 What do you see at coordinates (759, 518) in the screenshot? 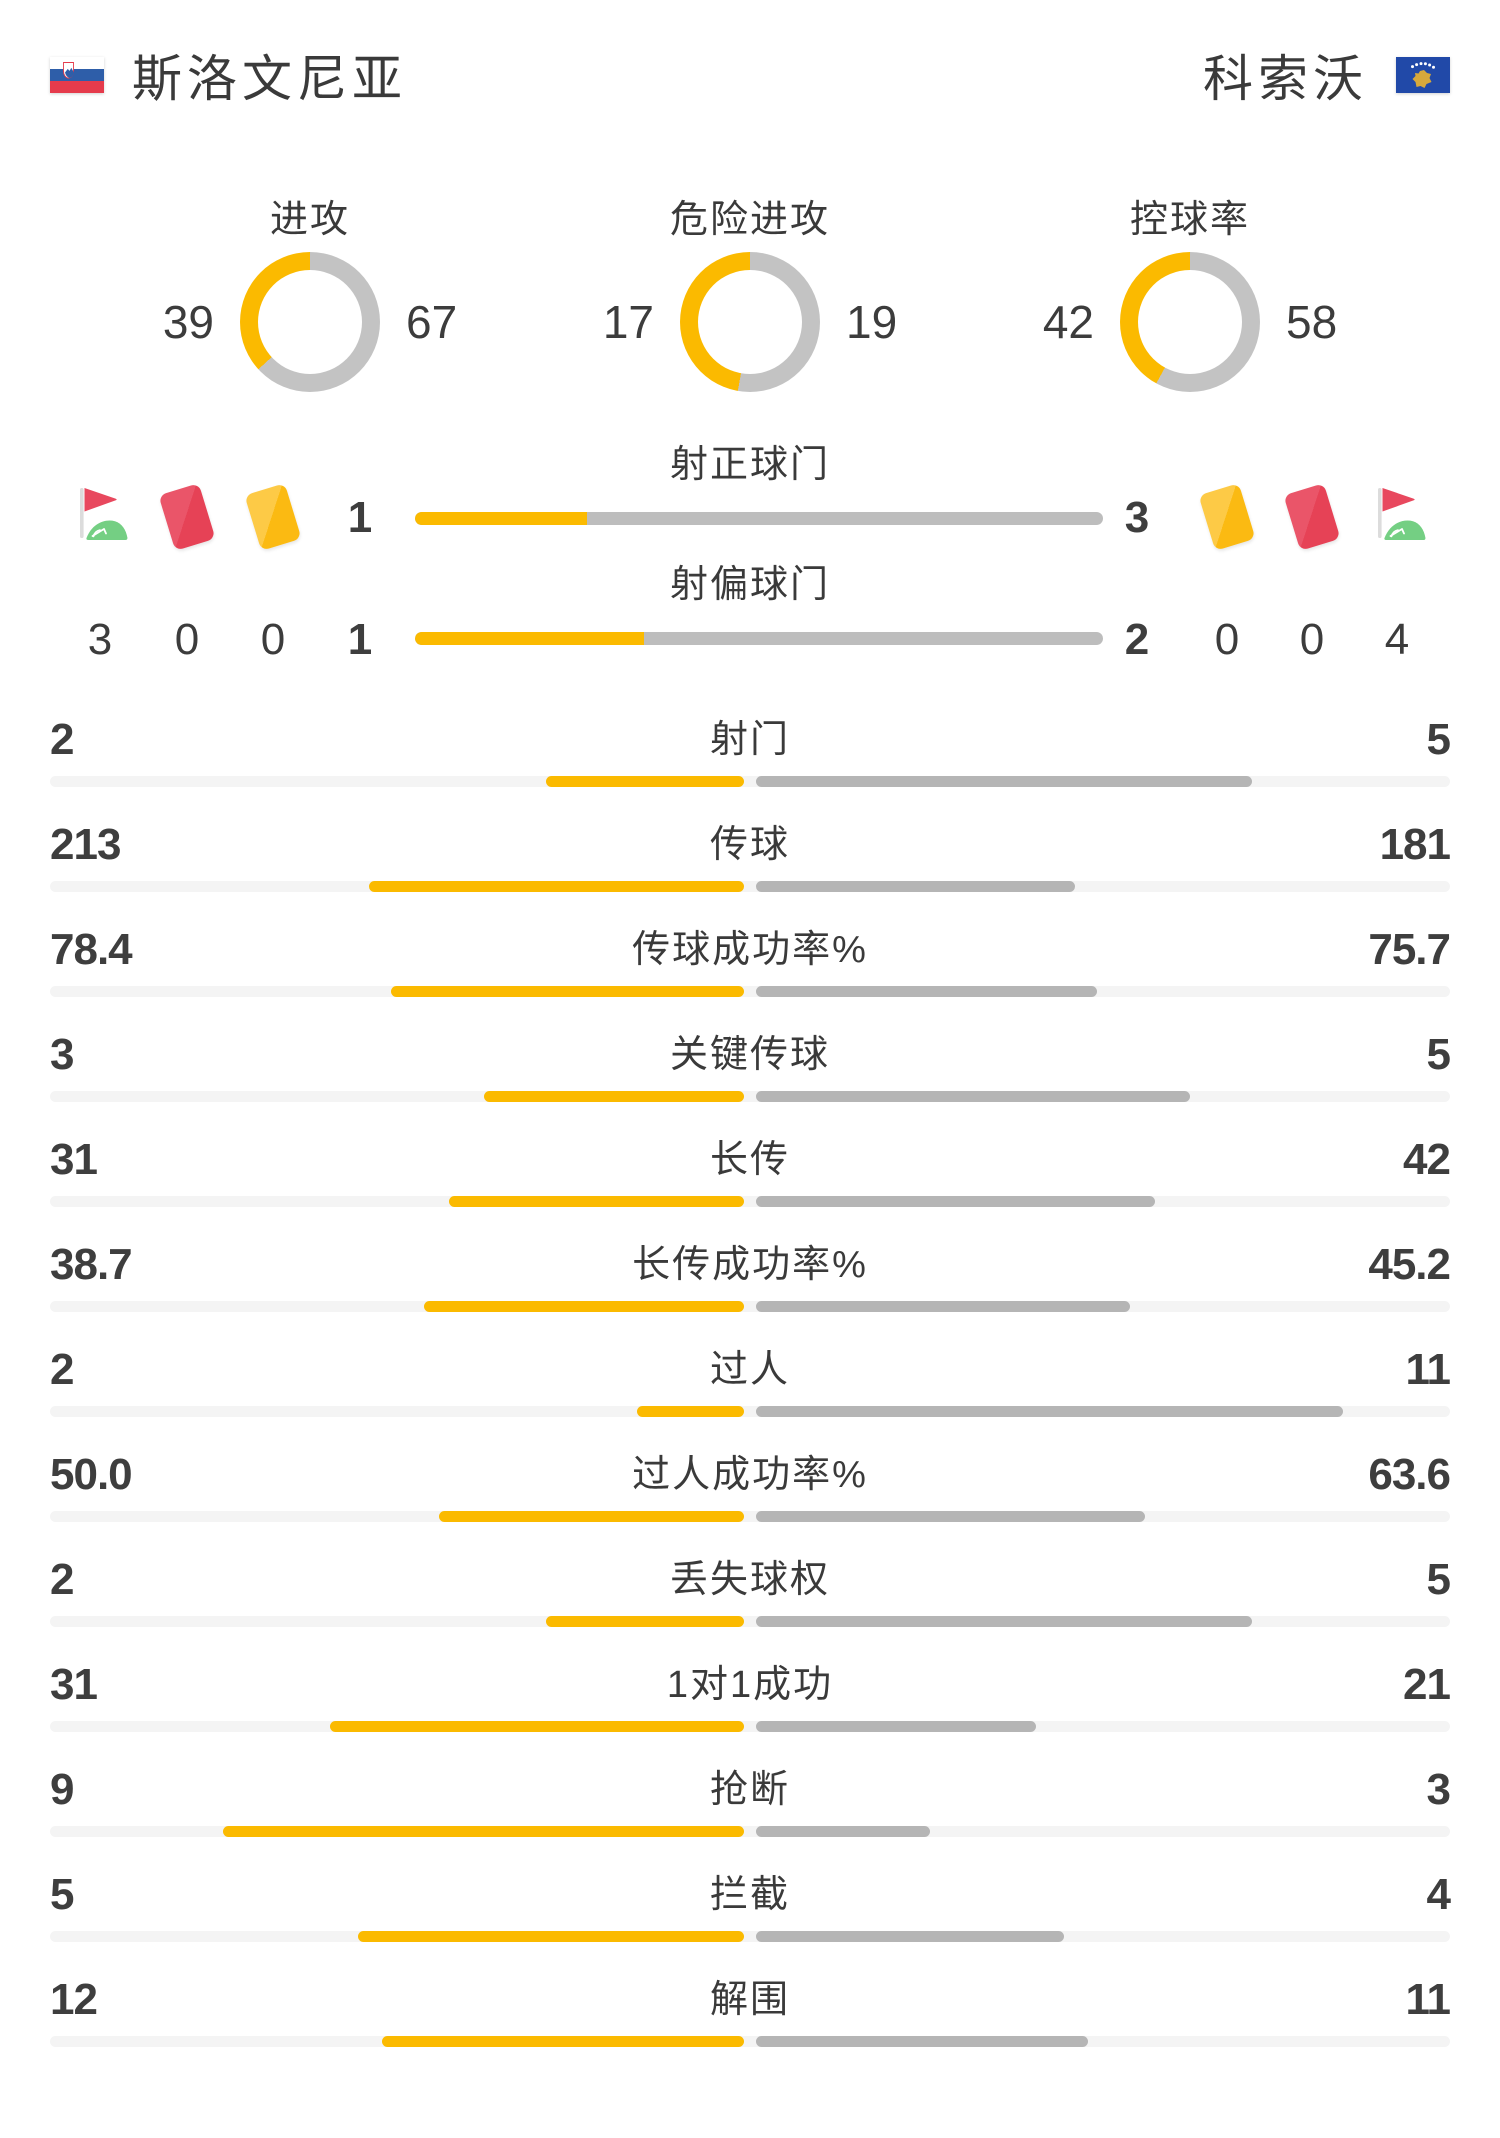
I see `shots-on-target-bar` at bounding box center [759, 518].